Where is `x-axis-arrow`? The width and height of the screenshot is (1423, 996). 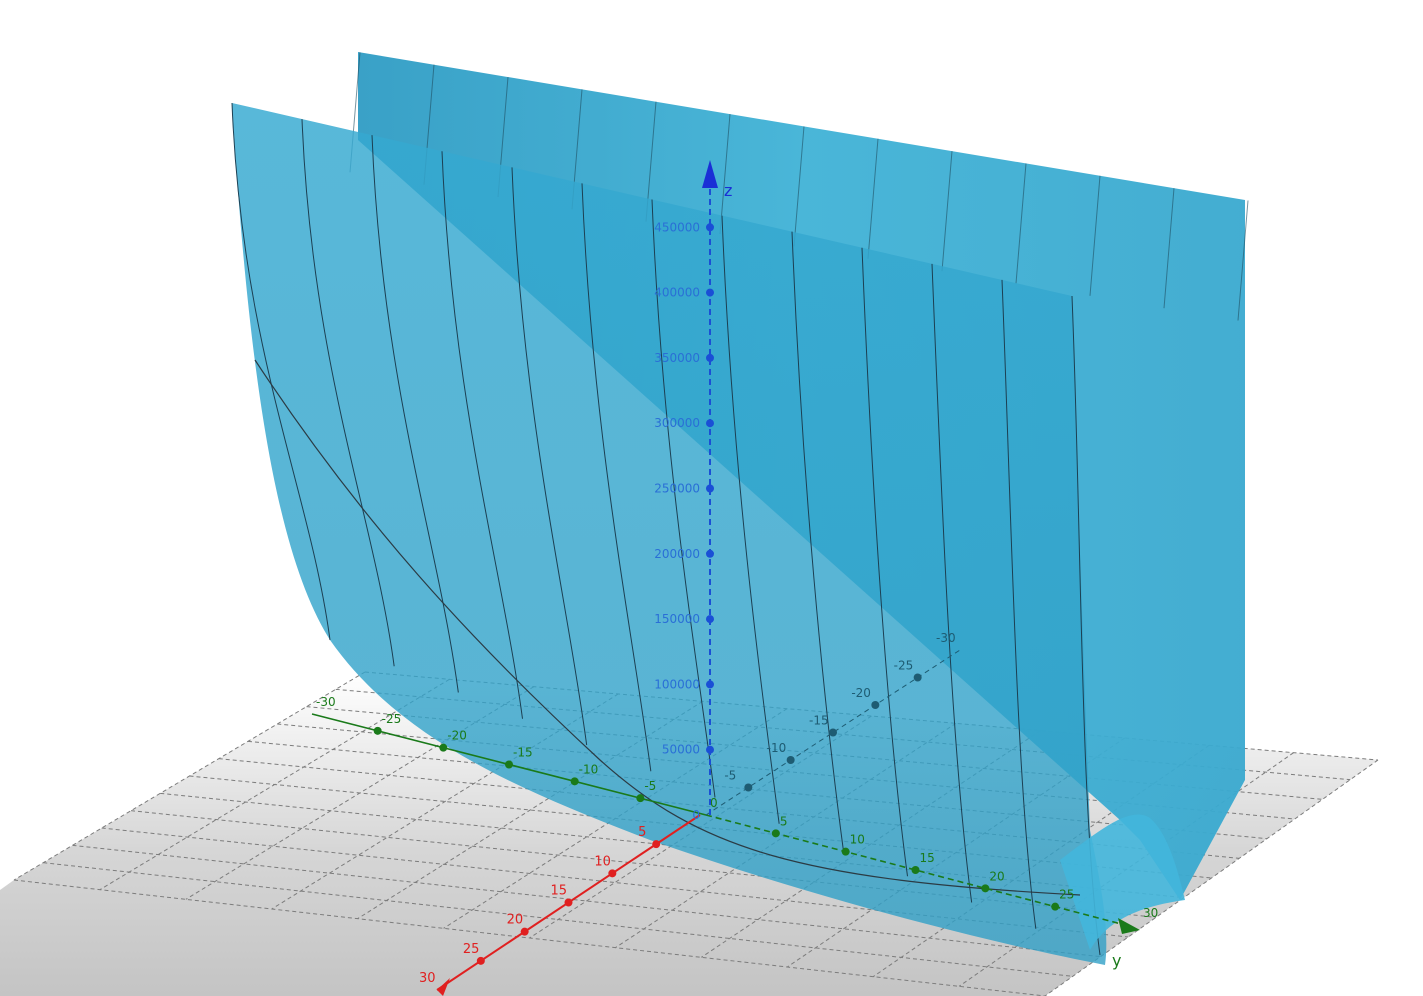 x-axis-arrow is located at coordinates (443, 987).